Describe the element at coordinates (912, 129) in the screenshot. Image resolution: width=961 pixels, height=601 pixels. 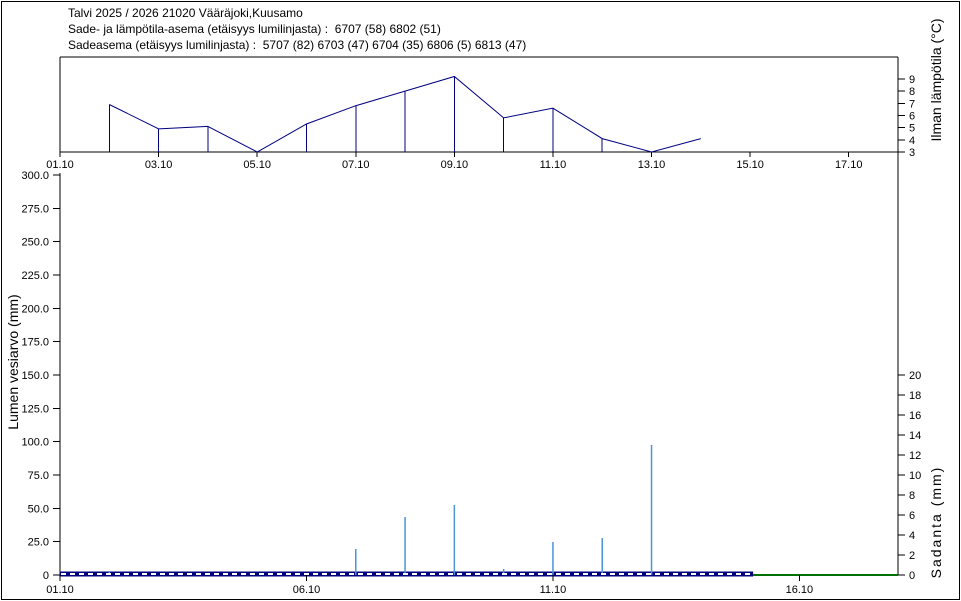
I see `temperature-y-tick-label: 5` at that location.